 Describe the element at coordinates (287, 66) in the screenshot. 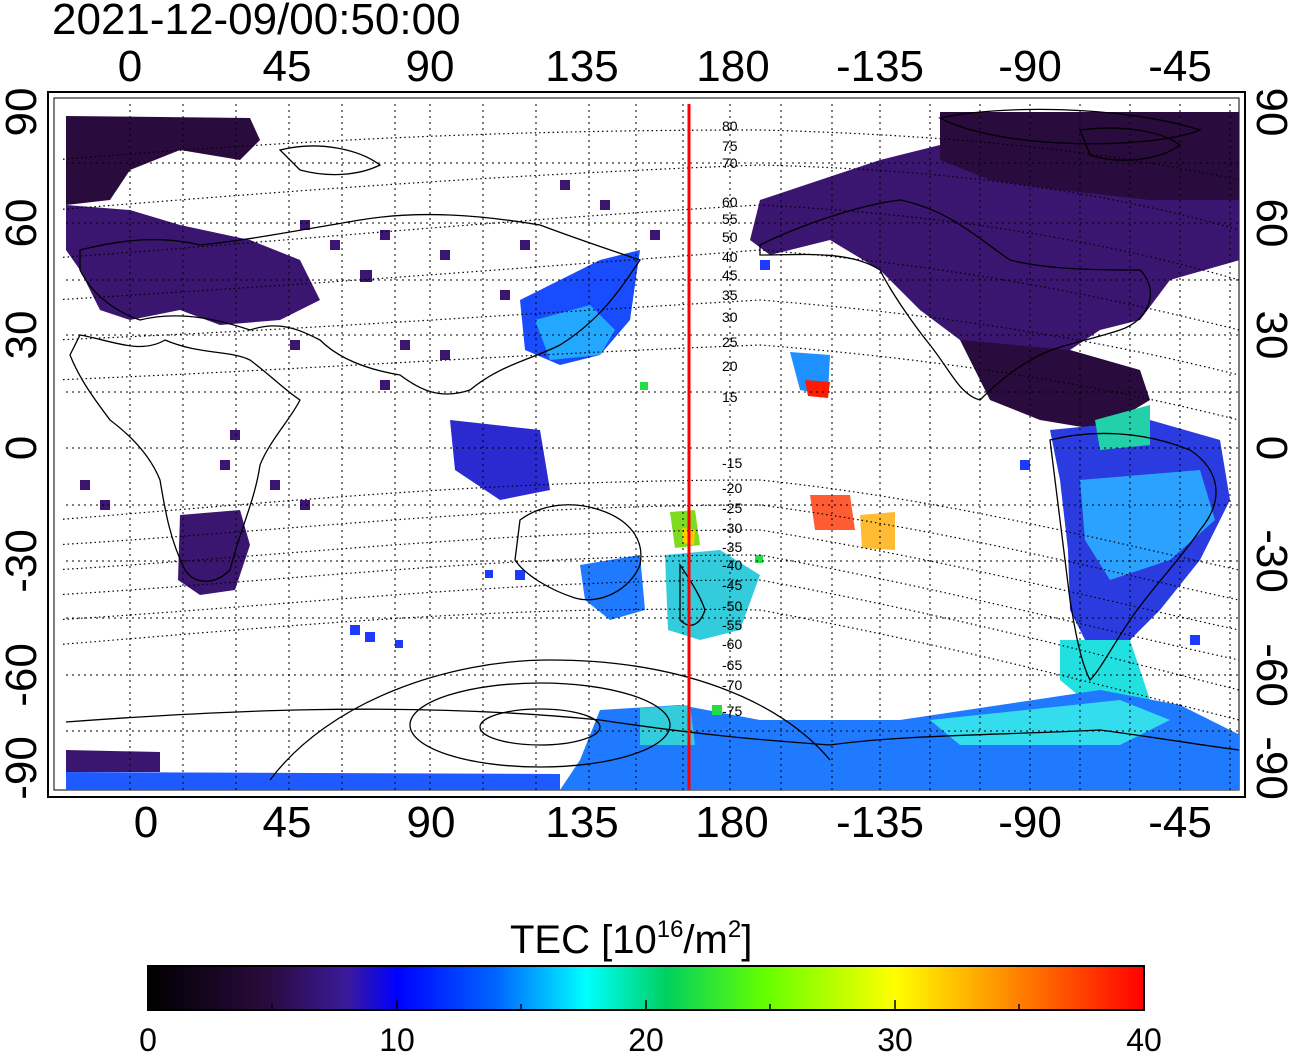

I see `top-lon-label: 45` at that location.